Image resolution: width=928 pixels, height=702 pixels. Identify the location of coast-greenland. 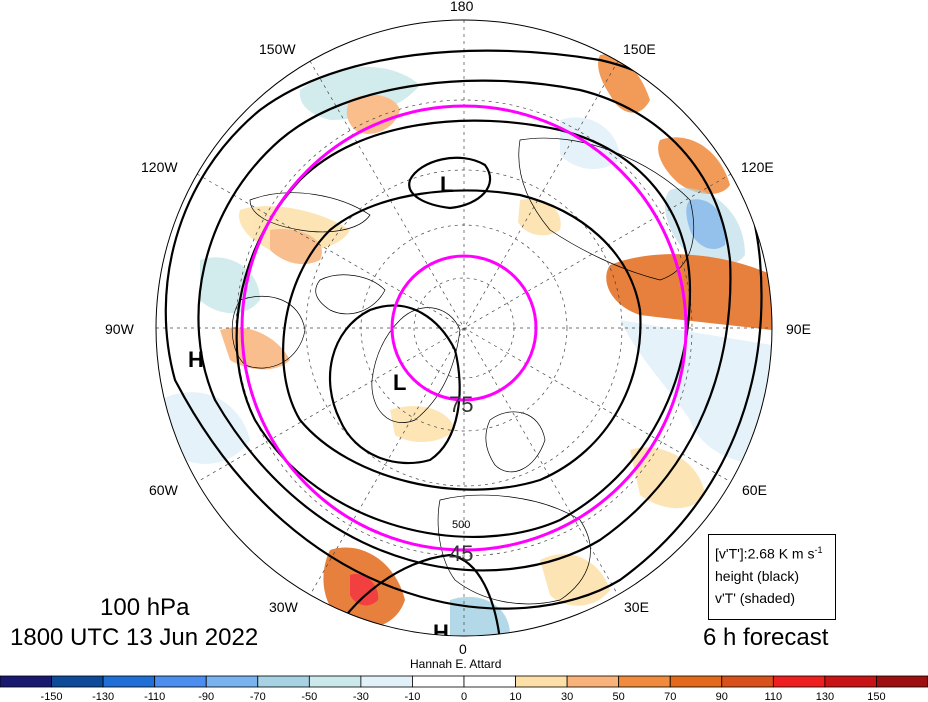
(416, 365).